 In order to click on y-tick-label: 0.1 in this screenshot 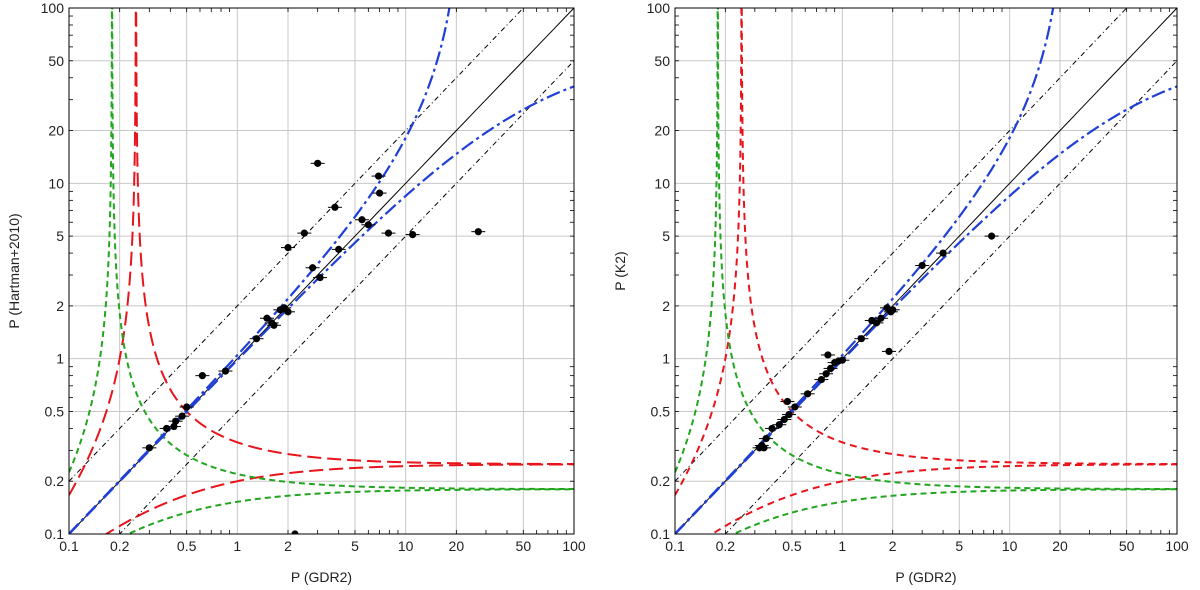, I will do `click(661, 534)`.